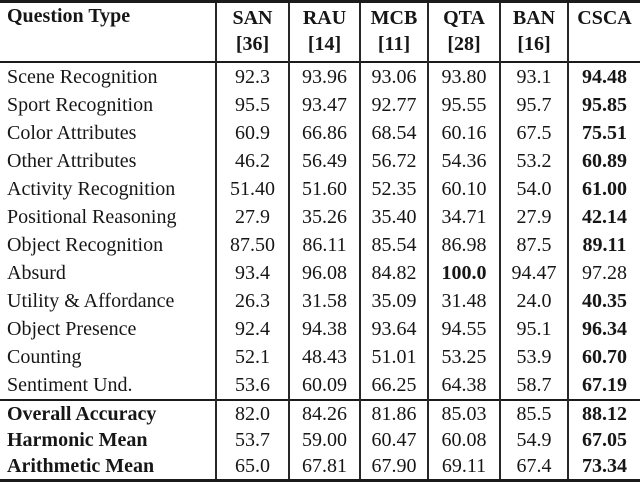  Describe the element at coordinates (393, 273) in the screenshot. I see `value-cell: 84.82` at that location.